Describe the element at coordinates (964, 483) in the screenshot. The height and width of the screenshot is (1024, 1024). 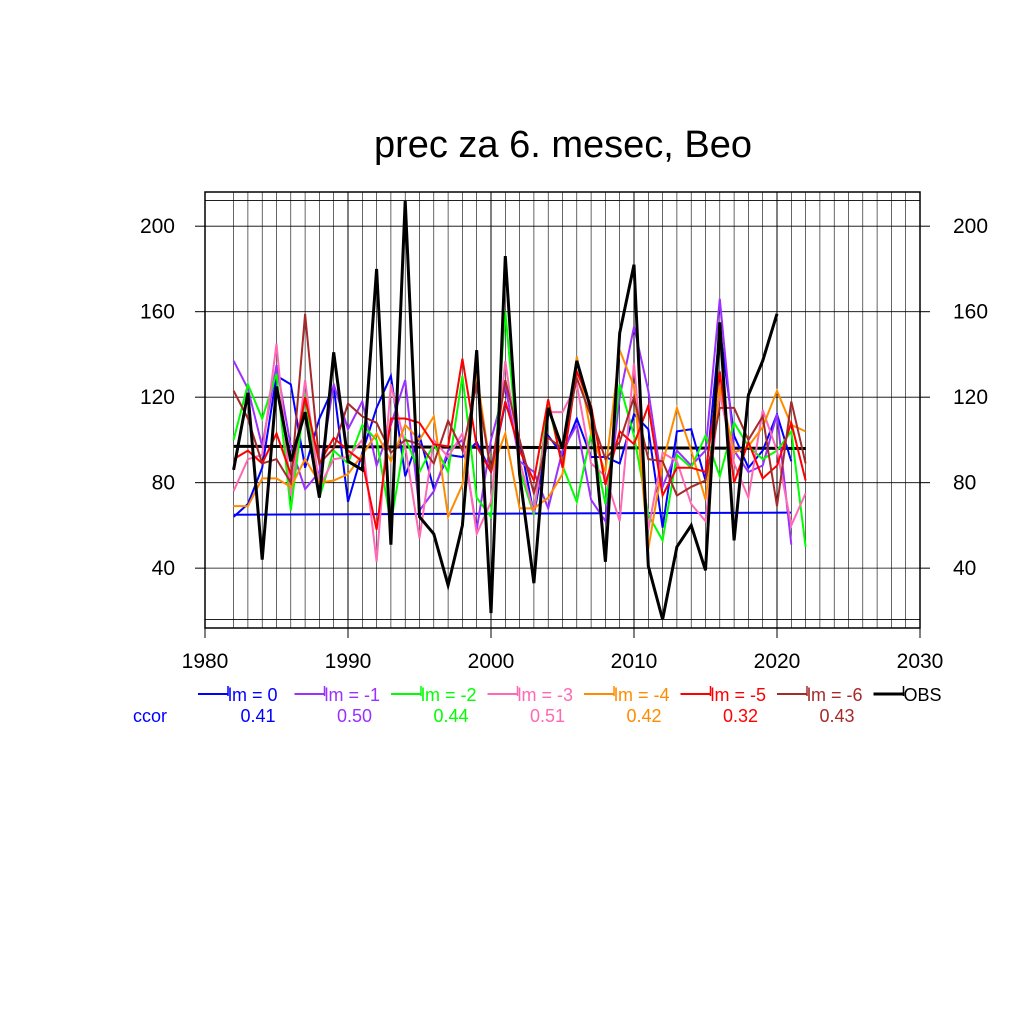
I see `y-tick-label-right: 80` at that location.